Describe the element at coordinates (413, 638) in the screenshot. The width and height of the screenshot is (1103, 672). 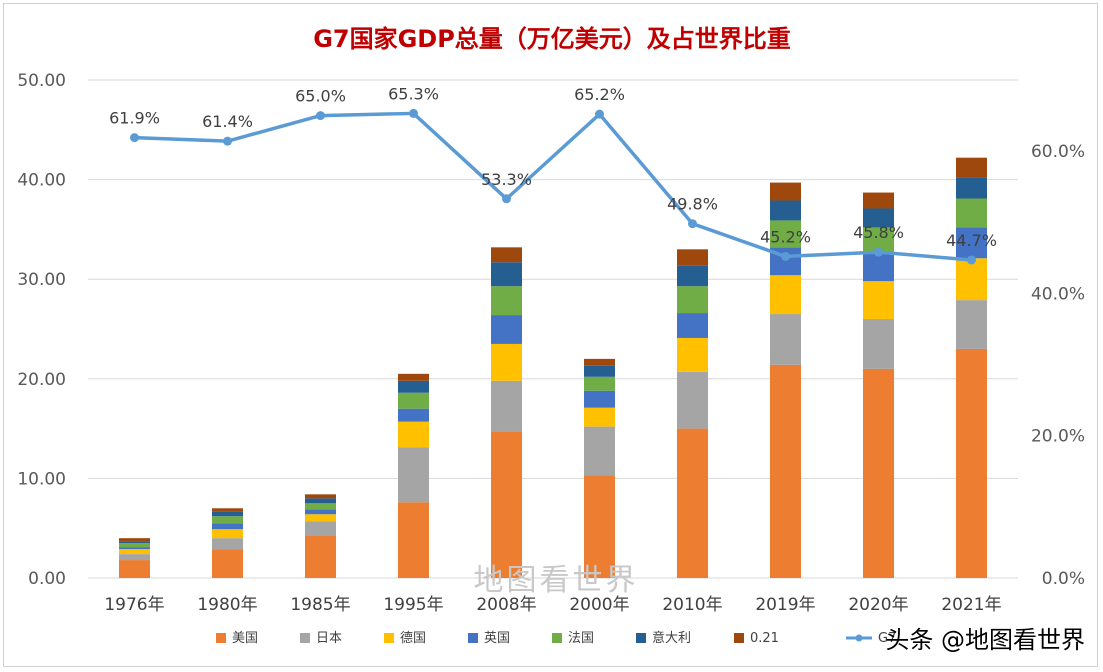
I see `legend-label: 德国` at that location.